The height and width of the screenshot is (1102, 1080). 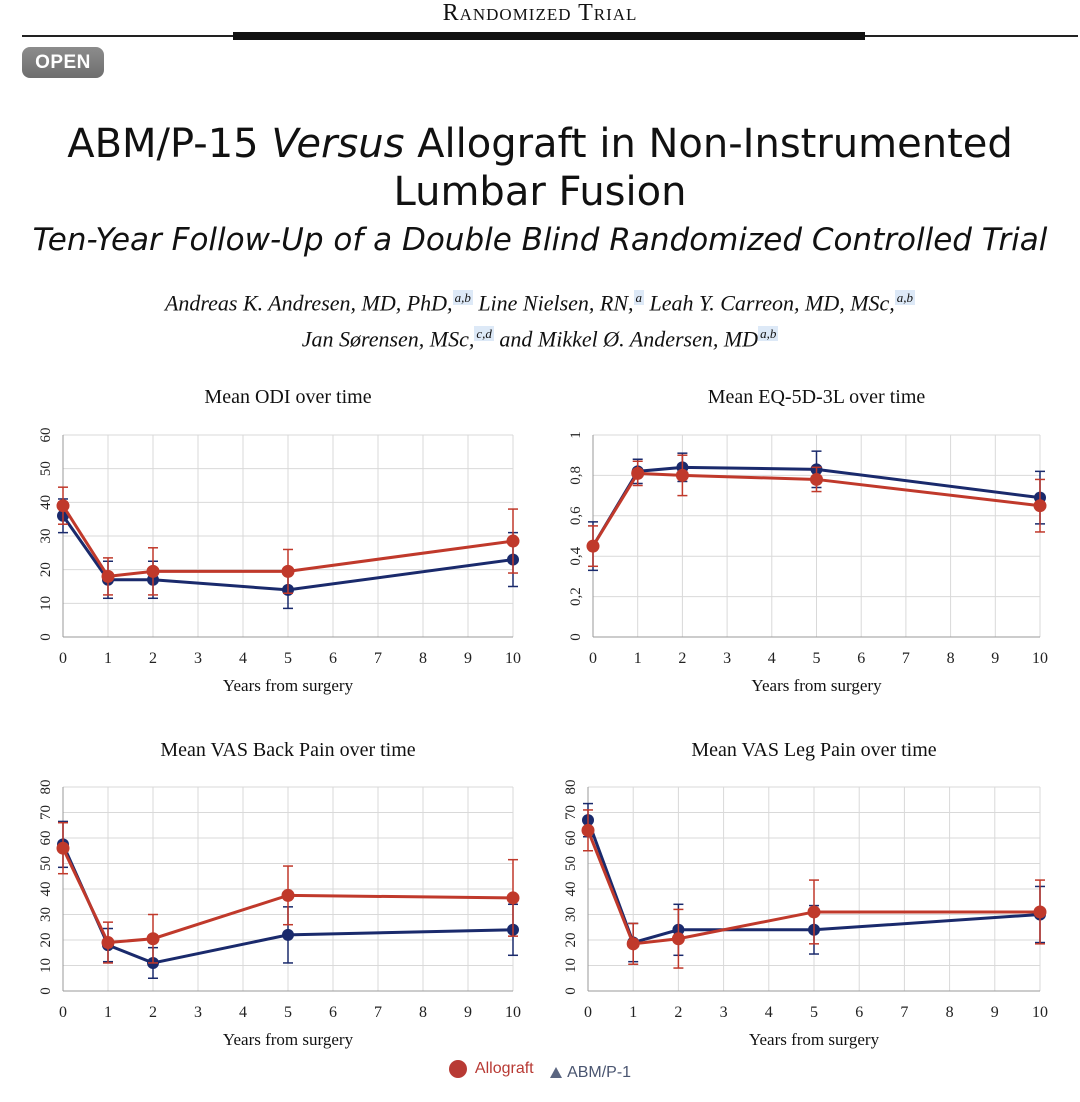 What do you see at coordinates (576, 475) in the screenshot?
I see `y-tick-label: 0,8` at bounding box center [576, 475].